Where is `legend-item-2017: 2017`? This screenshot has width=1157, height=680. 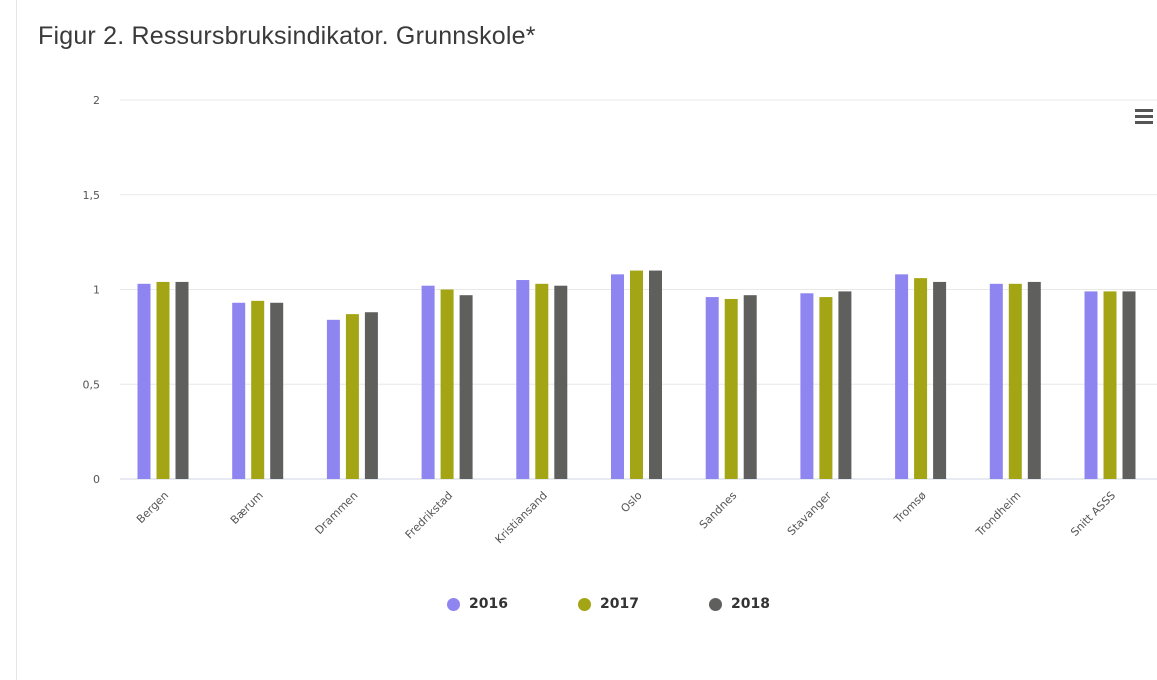
legend-item-2017: 2017 is located at coordinates (608, 604).